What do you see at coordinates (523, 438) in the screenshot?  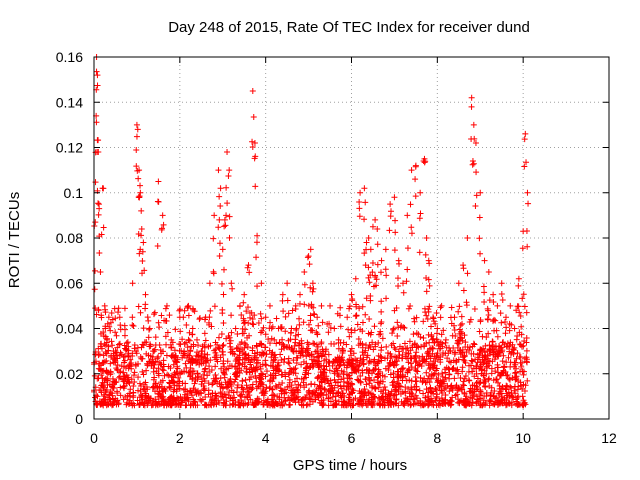 I see `x-tick-label: 10` at bounding box center [523, 438].